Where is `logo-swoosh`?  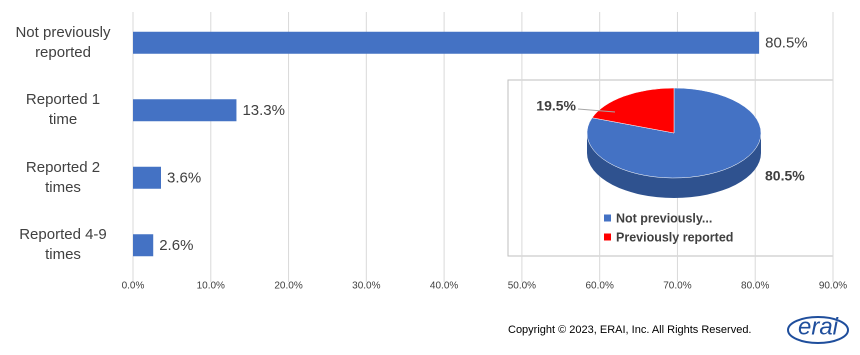 logo-swoosh is located at coordinates (818, 330).